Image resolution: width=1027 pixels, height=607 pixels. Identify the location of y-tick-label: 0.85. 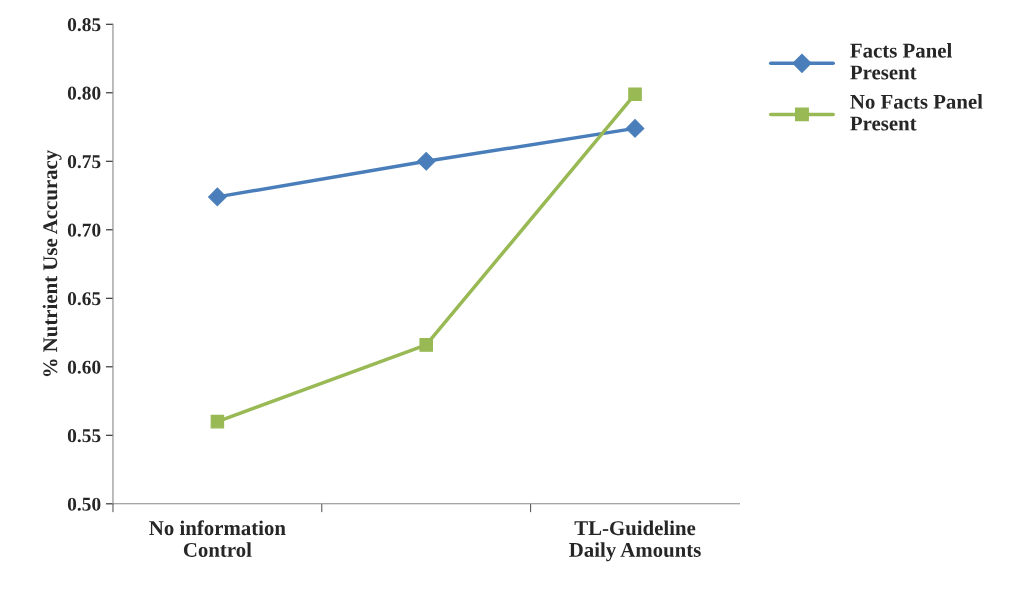
(84, 25).